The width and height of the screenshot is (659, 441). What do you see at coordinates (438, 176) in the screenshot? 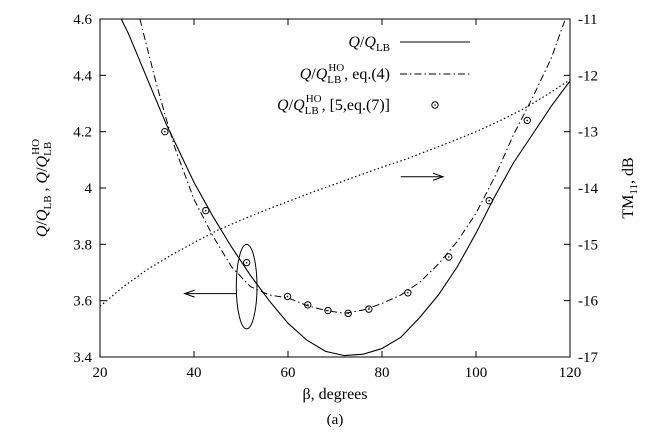
I see `annotation-arrow-0-head` at bounding box center [438, 176].